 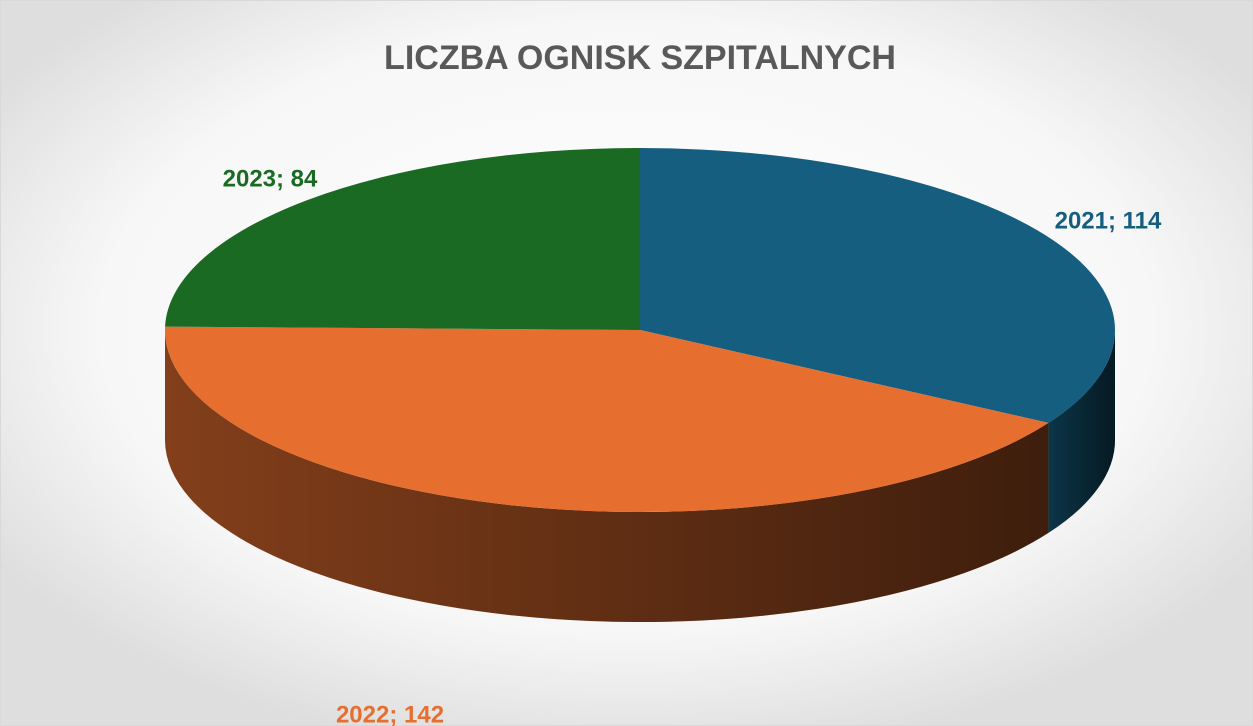 I want to click on data-label: 2022; 142, so click(x=390, y=713).